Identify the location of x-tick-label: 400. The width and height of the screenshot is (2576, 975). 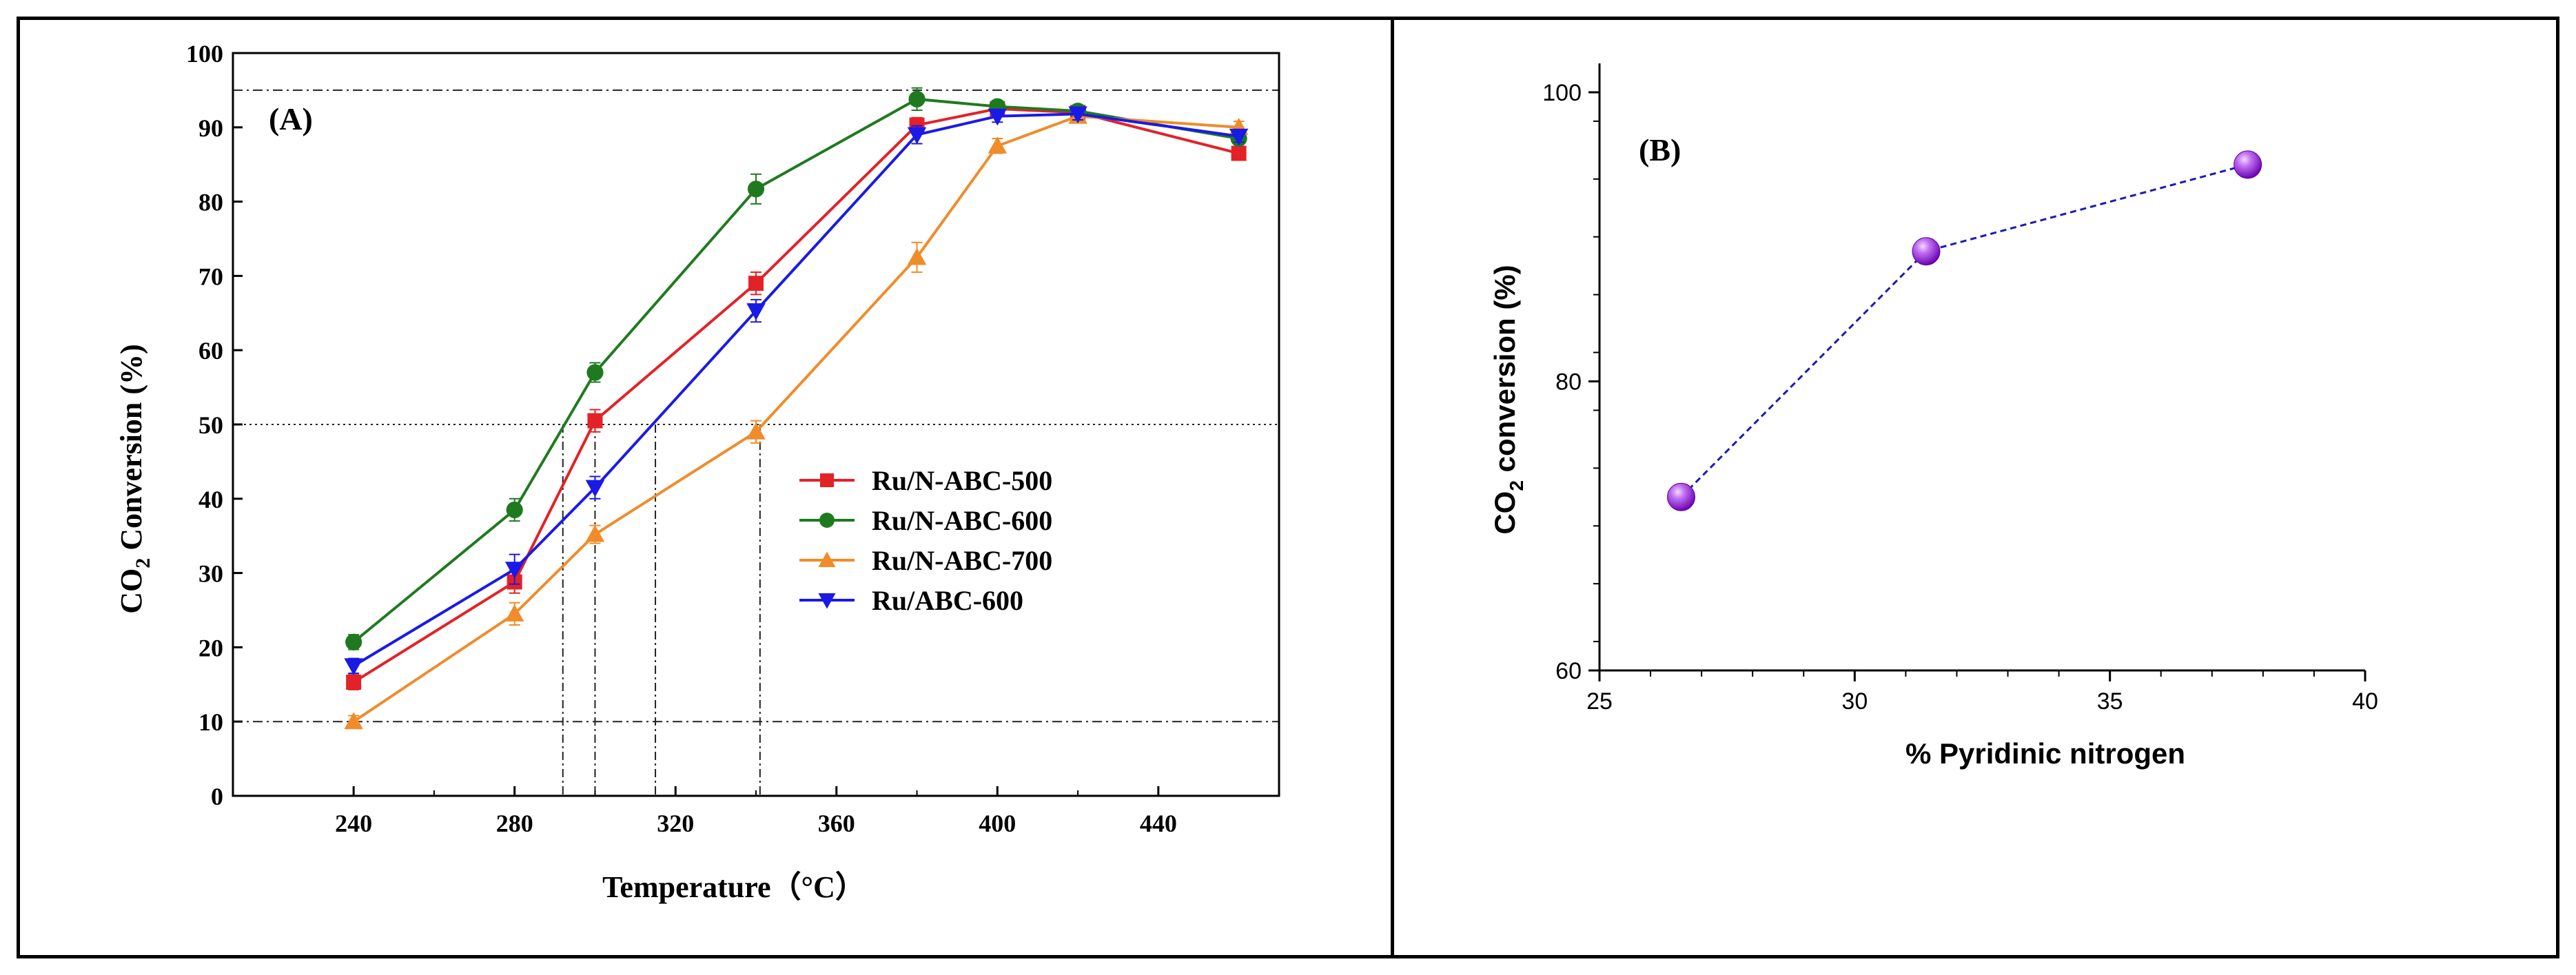
(997, 823).